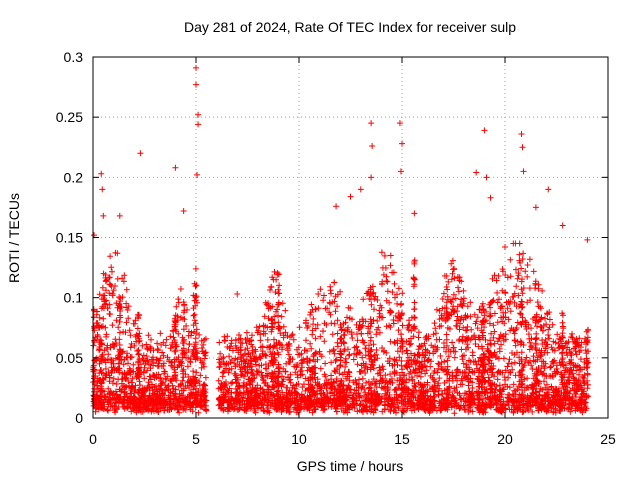 The height and width of the screenshot is (480, 640). I want to click on y-tick-label: 0, so click(79, 418).